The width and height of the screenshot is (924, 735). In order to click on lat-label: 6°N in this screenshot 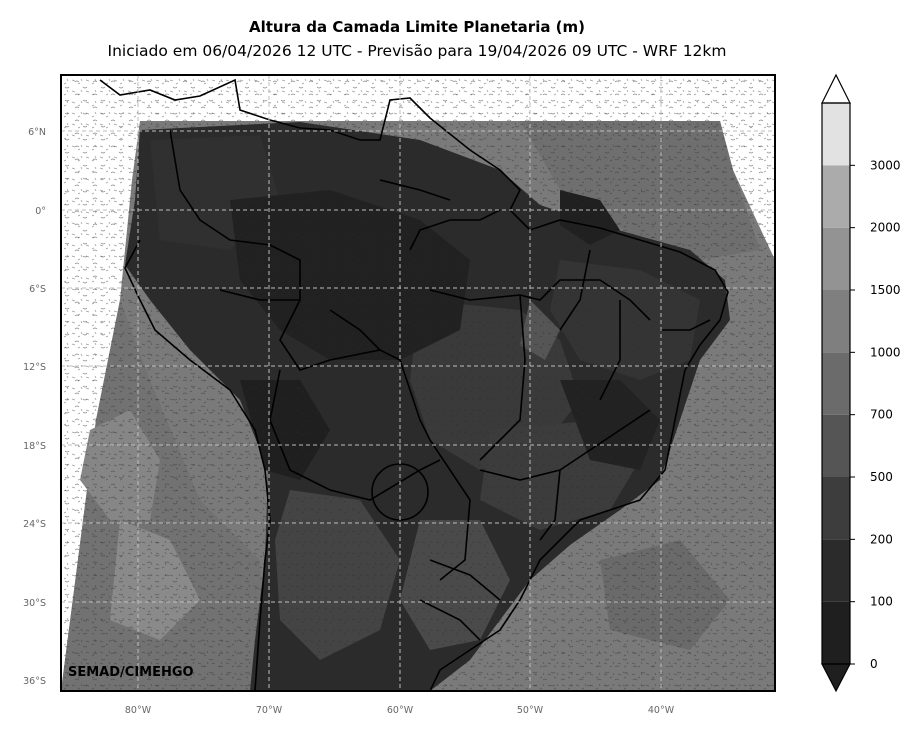, I will do `click(37, 132)`.